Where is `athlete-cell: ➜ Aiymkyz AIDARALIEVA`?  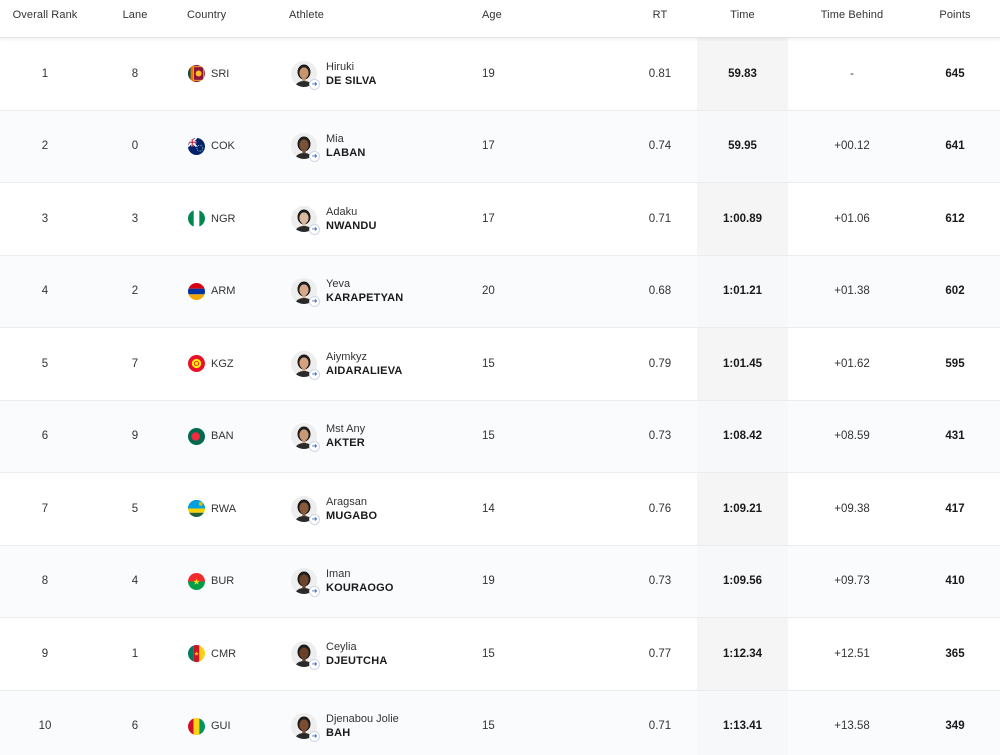
athlete-cell: ➜ Aiymkyz AIDARALIEVA is located at coordinates (381, 364).